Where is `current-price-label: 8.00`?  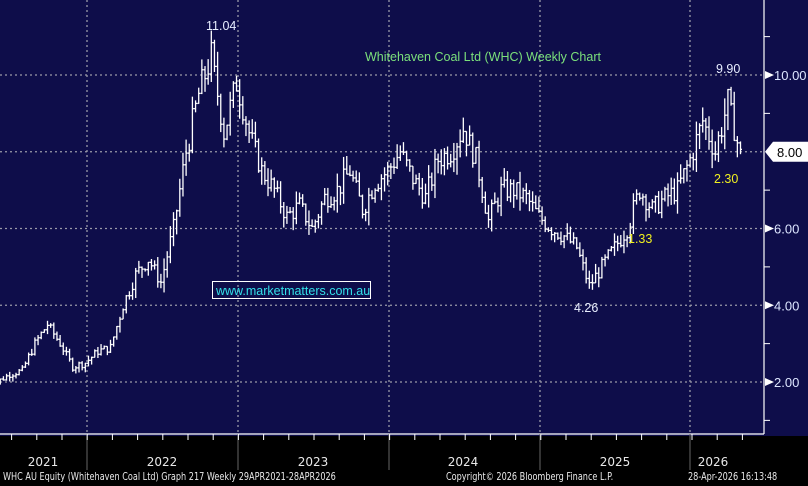
current-price-label: 8.00 is located at coordinates (789, 152).